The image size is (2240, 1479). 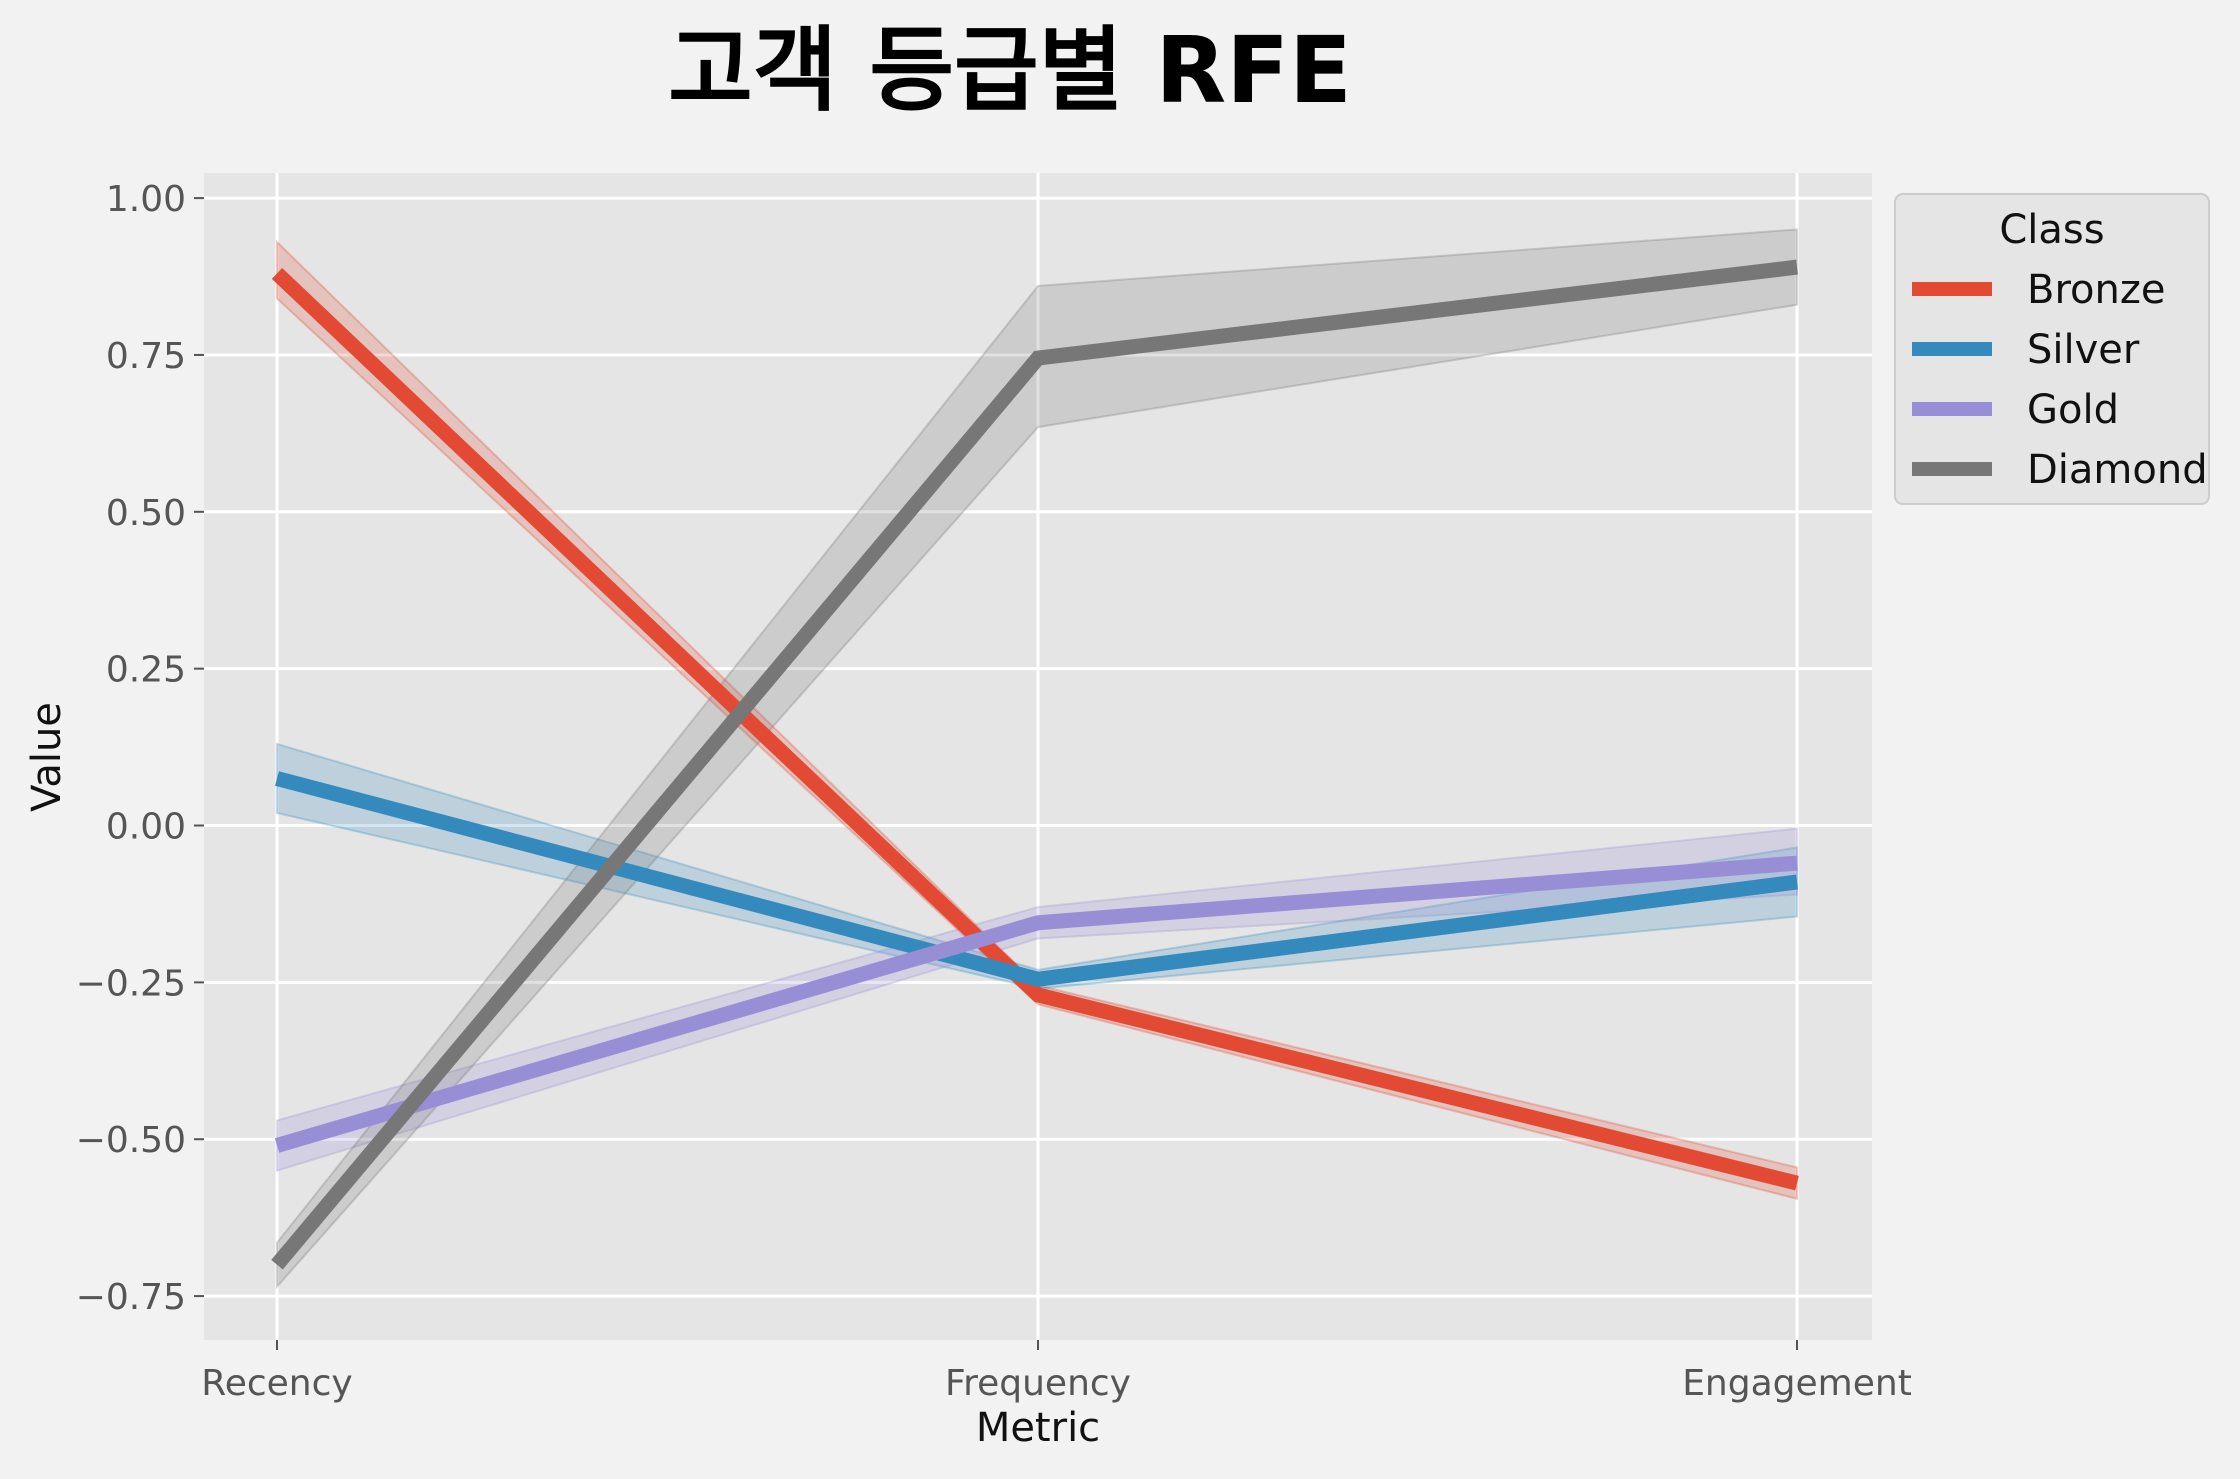 I want to click on legend-label-diamond: Diamond, so click(x=2117, y=470).